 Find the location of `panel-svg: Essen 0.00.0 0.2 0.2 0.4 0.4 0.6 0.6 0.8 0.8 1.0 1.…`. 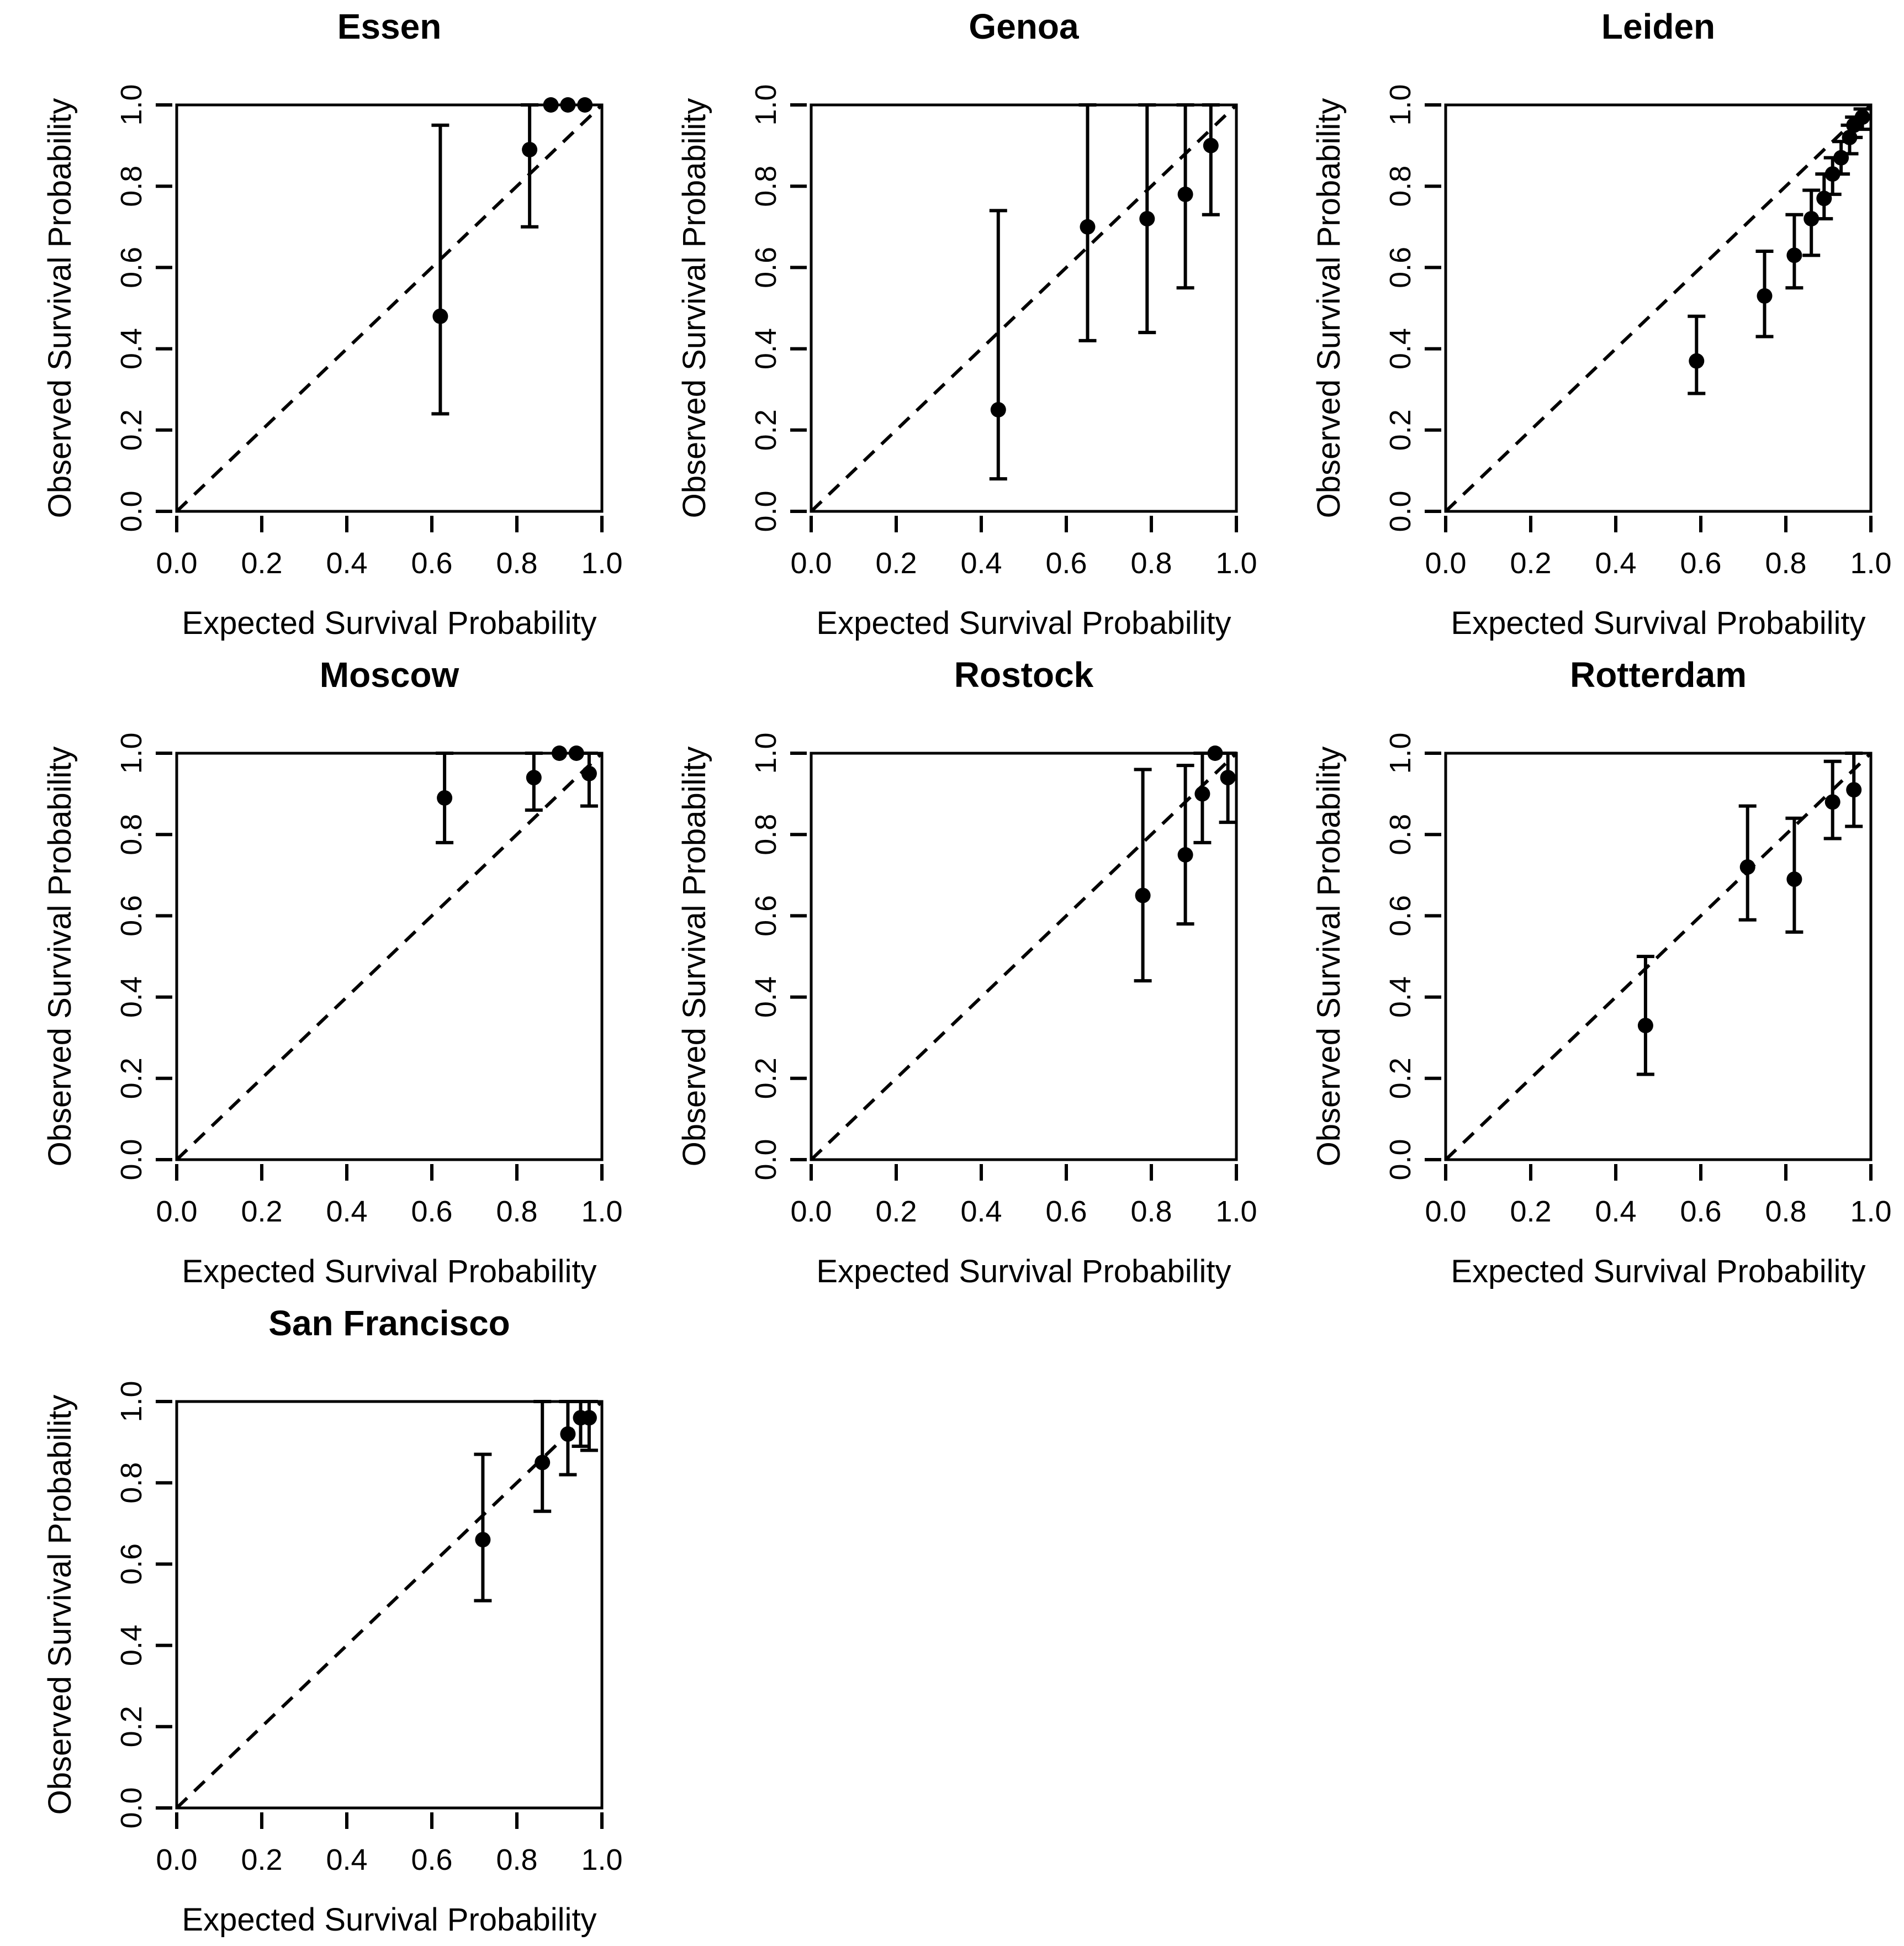

panel-svg: Essen 0.00.0 0.2 0.2 0.4 0.4 0.6 0.6 0.8 0.8 1.0 1.… is located at coordinates (332, 324).